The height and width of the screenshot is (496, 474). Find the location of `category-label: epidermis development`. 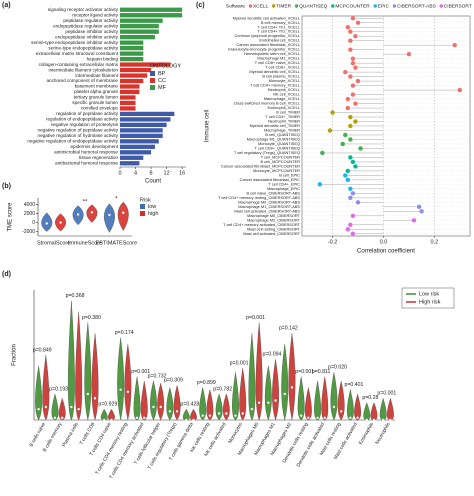

category-label: epidermis development is located at coordinates (95, 146).